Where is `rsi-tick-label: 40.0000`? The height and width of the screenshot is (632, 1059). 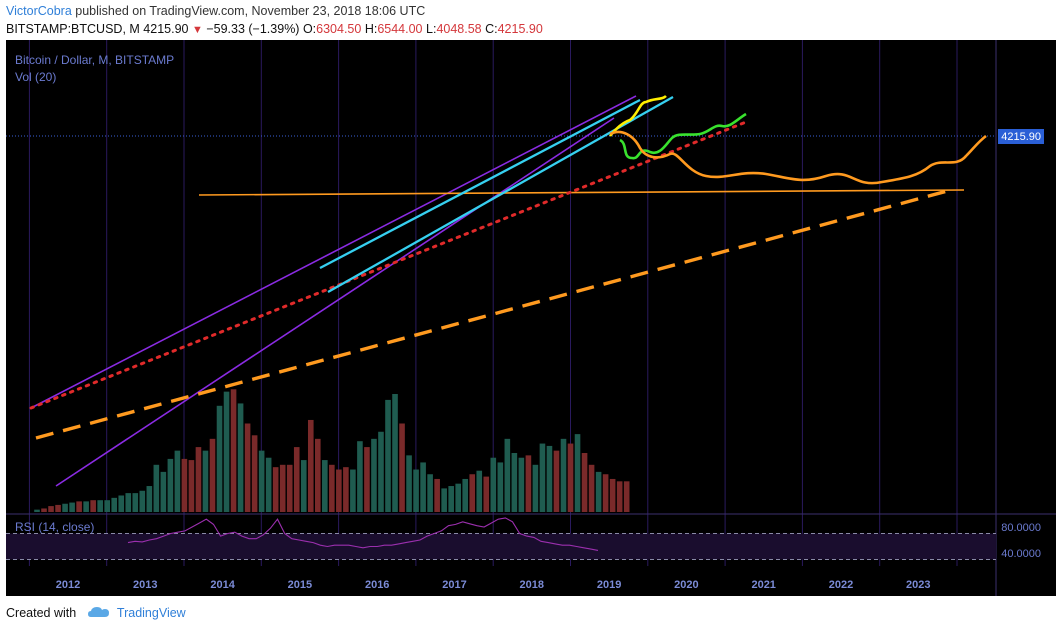
rsi-tick-label: 40.0000 is located at coordinates (1021, 554).